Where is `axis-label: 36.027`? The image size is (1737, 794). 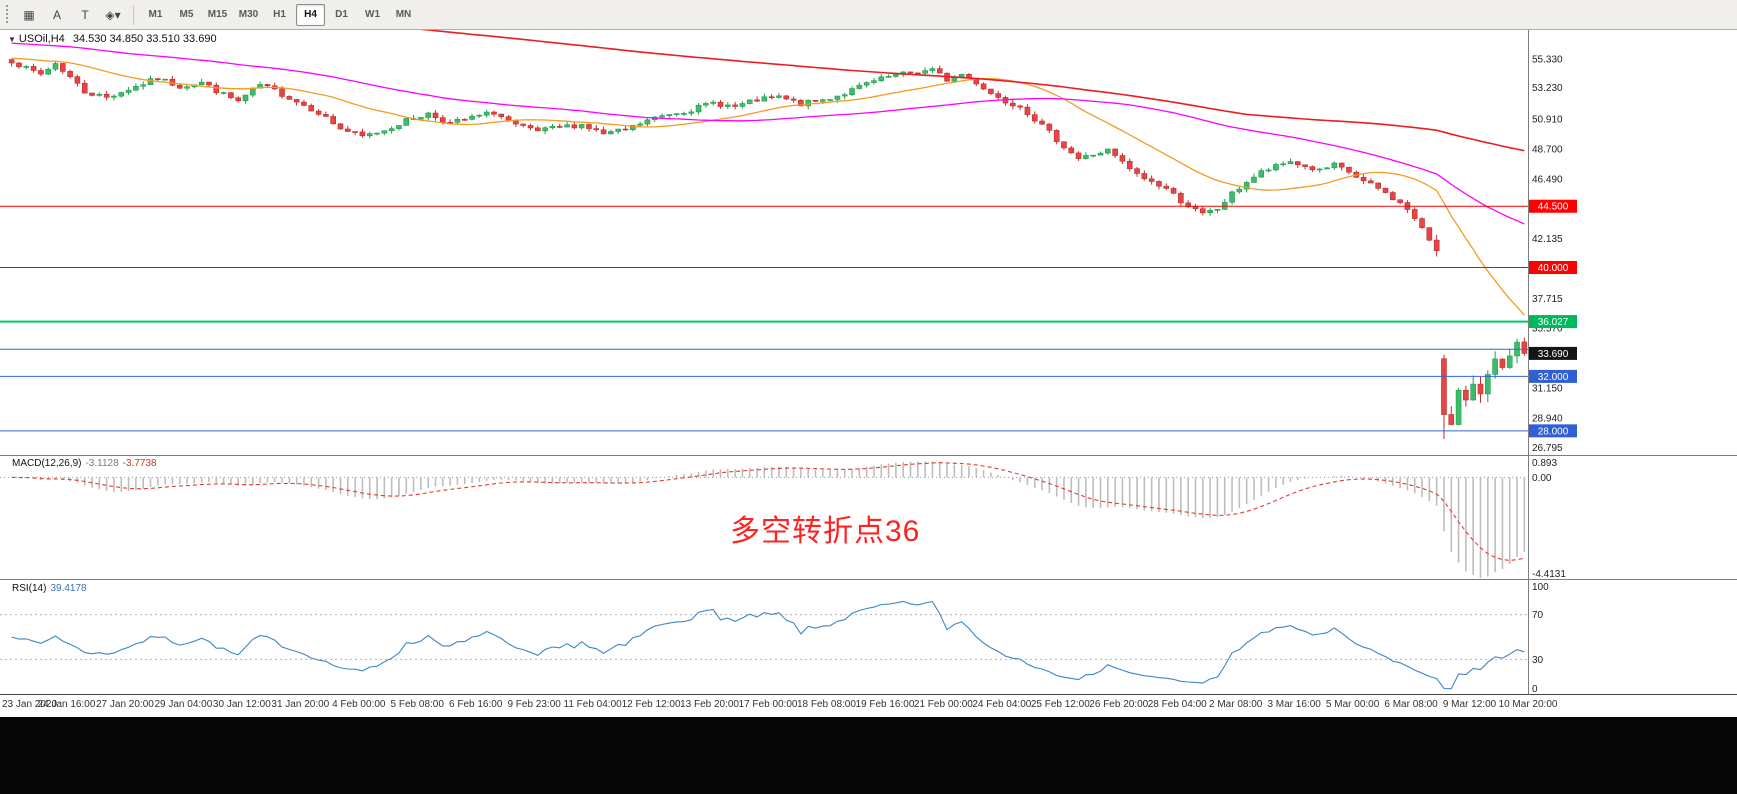 axis-label: 36.027 is located at coordinates (1553, 322).